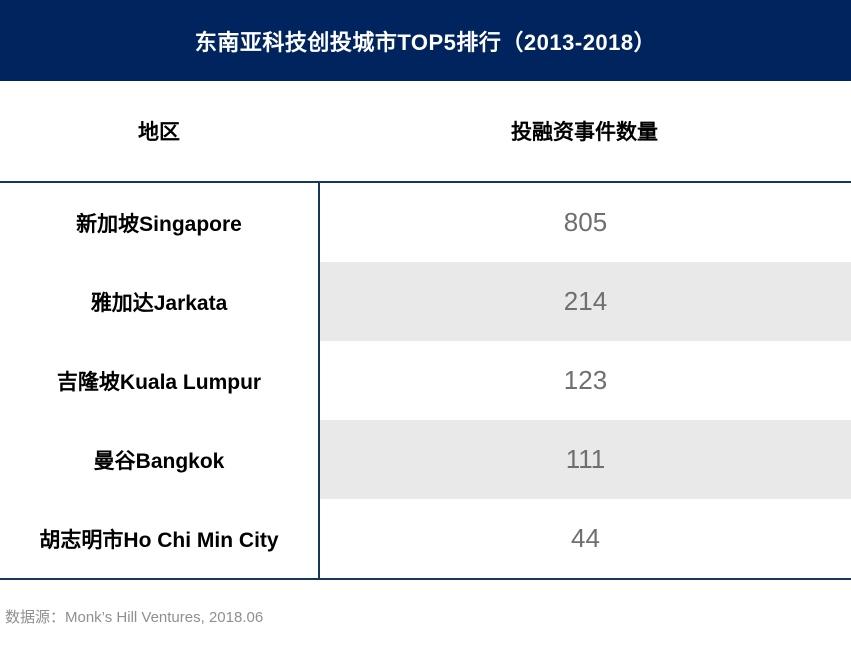  I want to click on region-cell: 吉隆坡Kuala Lumpur, so click(159, 380).